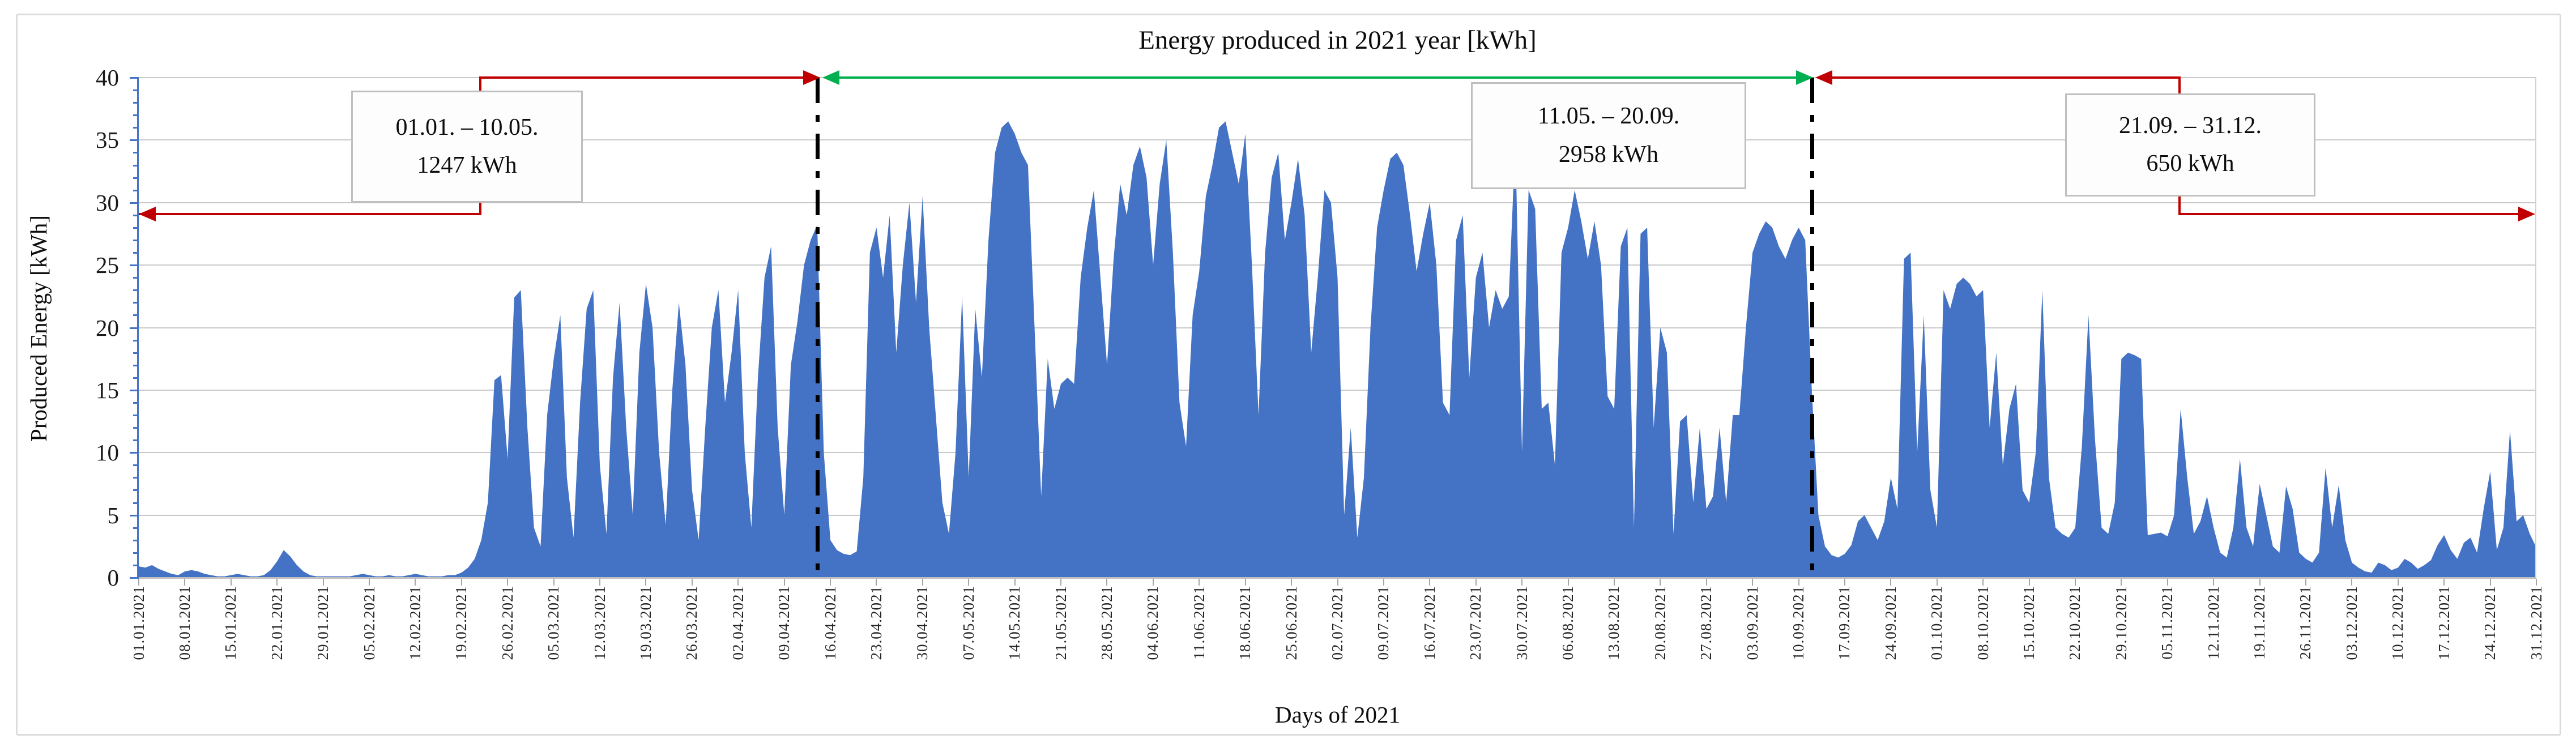 The height and width of the screenshot is (756, 2576). I want to click on x-tick-label-text: 05.03.2021, so click(553, 623).